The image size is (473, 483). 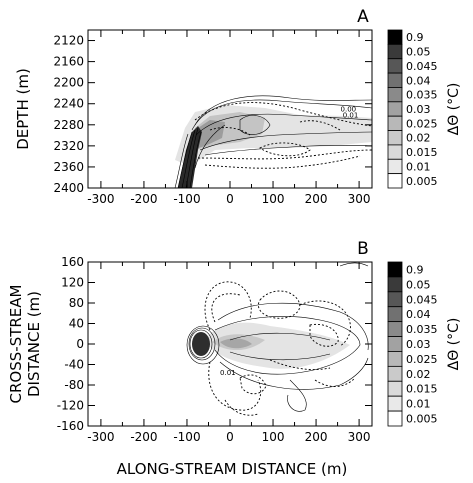 I want to click on panel-0-ytick-label: 2400, so click(x=68, y=188).